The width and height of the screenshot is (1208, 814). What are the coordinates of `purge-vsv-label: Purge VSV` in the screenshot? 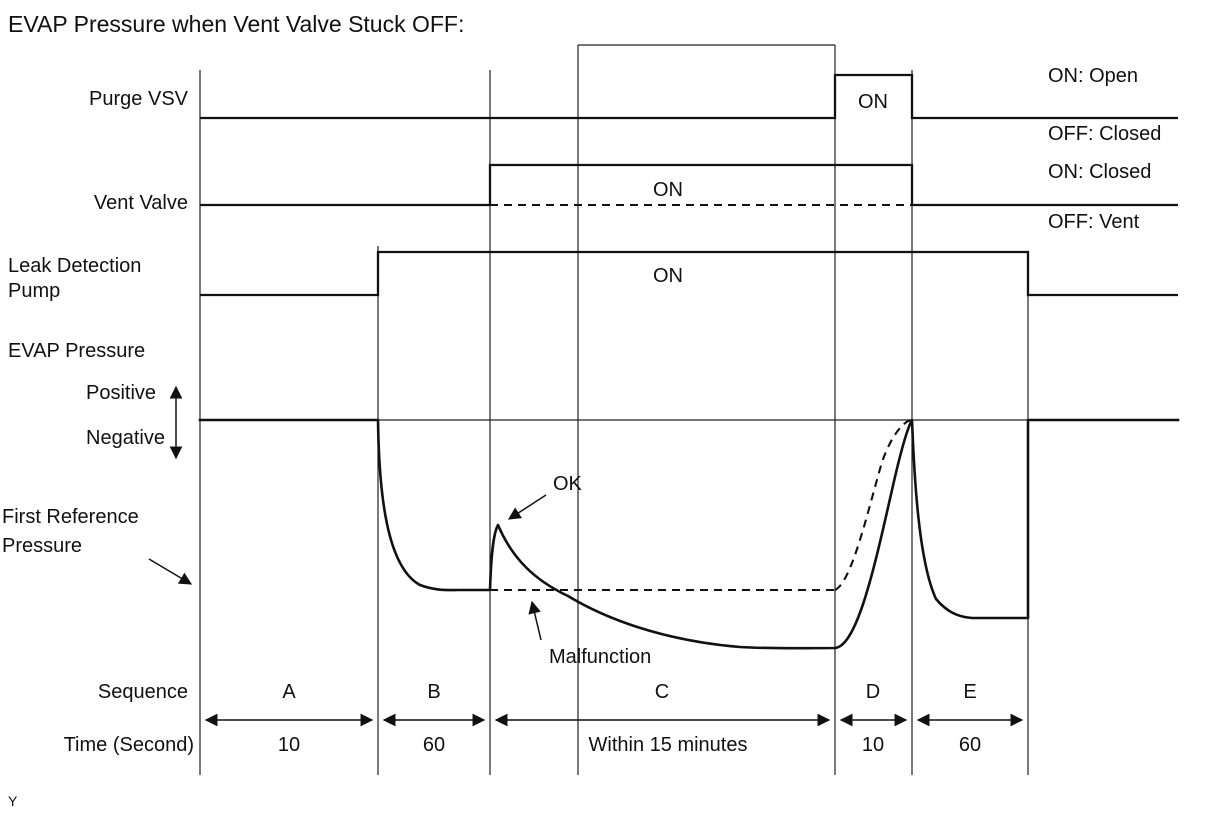 It's located at (139, 99).